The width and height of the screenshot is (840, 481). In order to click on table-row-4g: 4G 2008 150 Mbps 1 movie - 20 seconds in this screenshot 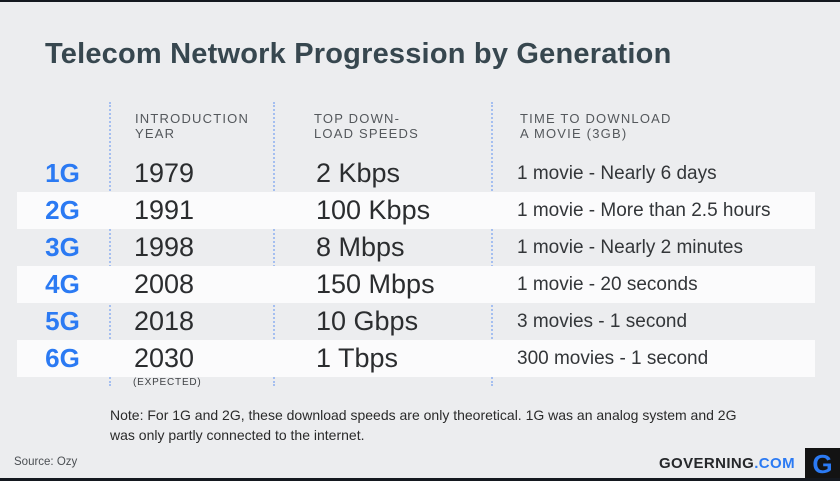, I will do `click(416, 284)`.